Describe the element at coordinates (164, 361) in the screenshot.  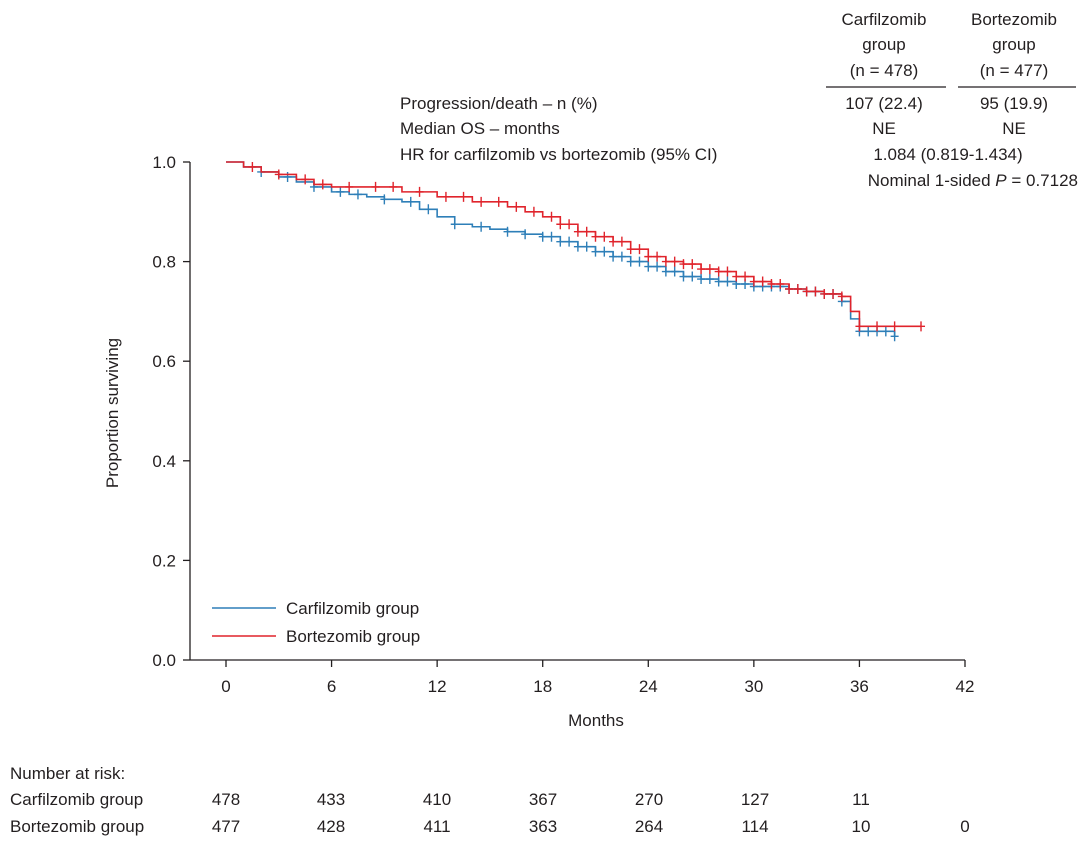
I see `y-tick-label: 0.6` at that location.